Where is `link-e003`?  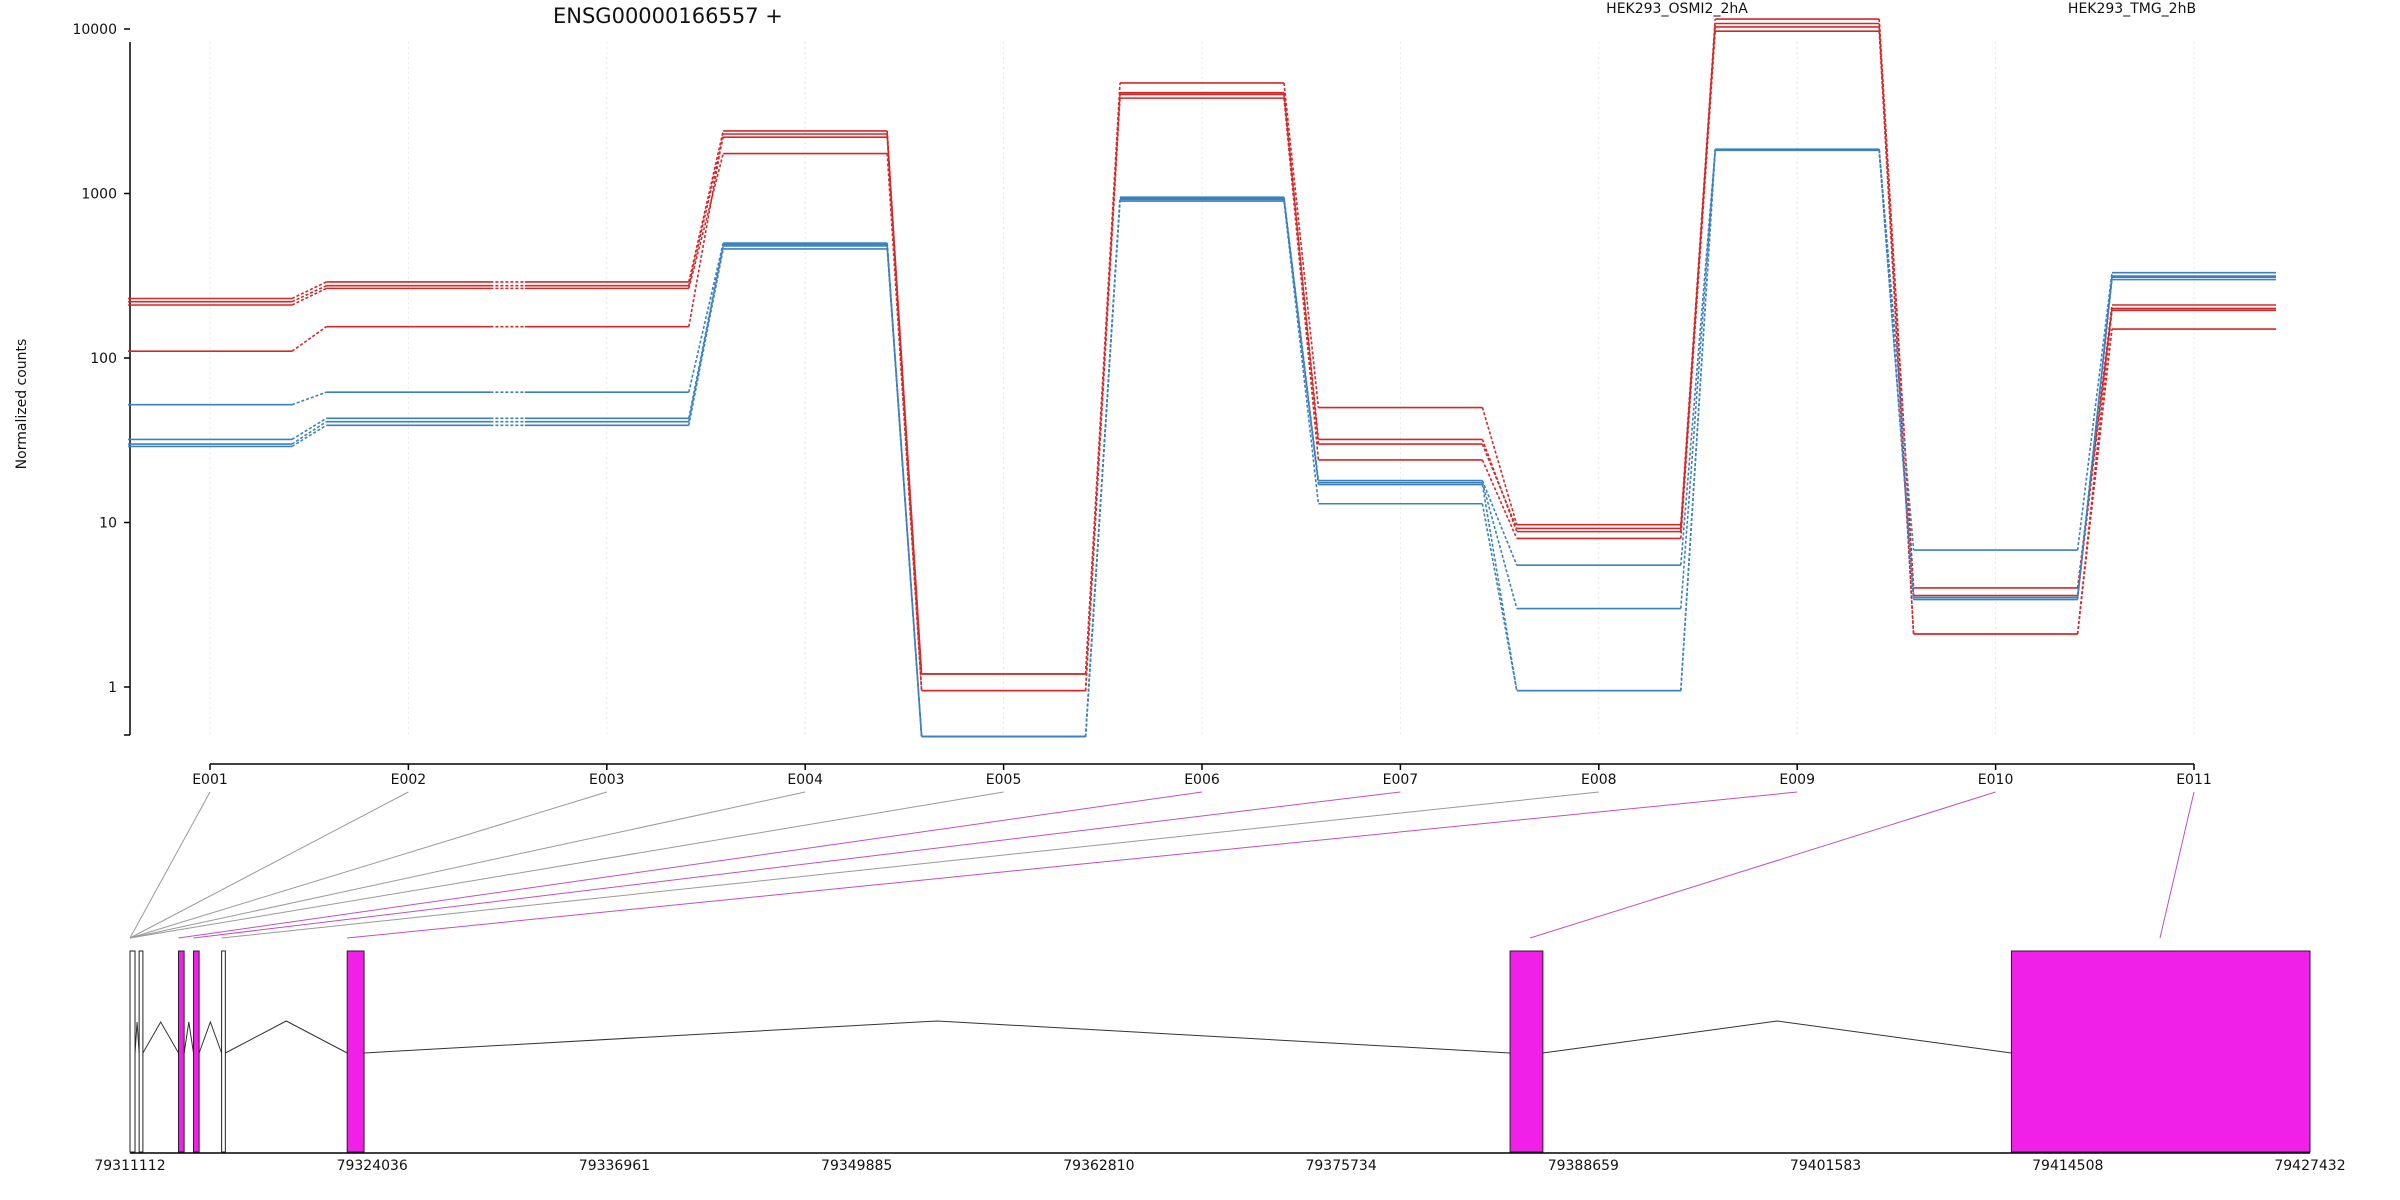
link-e003 is located at coordinates (368, 865).